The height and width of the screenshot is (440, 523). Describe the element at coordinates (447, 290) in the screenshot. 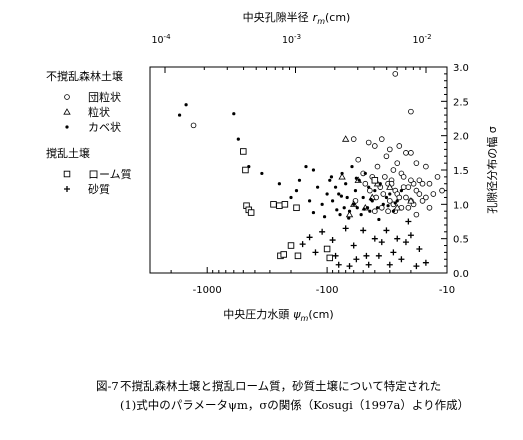

I see `x-tick-label: -10` at that location.